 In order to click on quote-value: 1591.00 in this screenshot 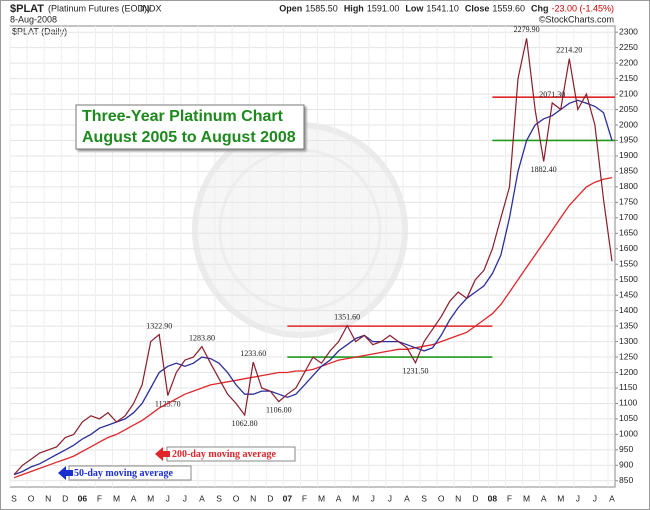, I will do `click(383, 8)`.